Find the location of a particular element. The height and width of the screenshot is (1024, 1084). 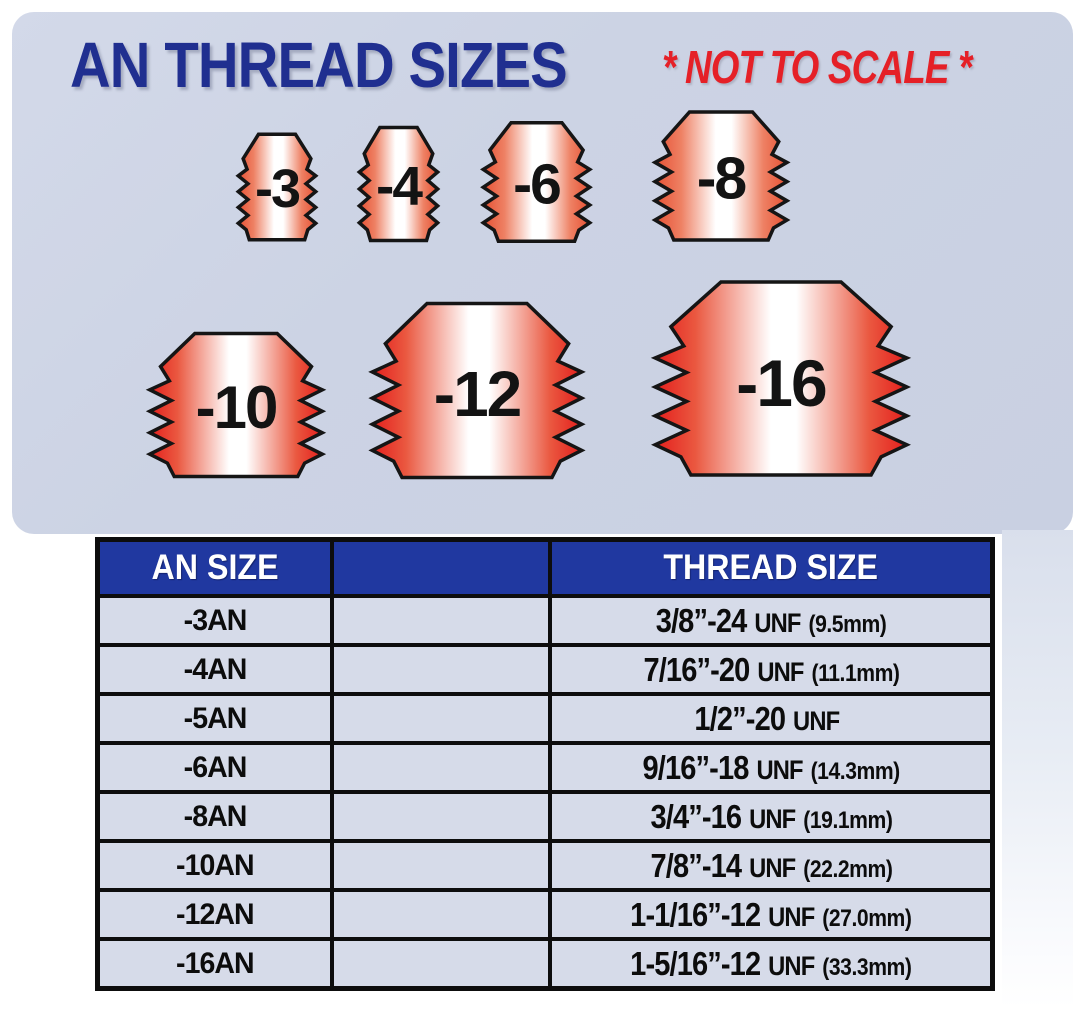

an-size-cell: -16AN is located at coordinates (215, 963).